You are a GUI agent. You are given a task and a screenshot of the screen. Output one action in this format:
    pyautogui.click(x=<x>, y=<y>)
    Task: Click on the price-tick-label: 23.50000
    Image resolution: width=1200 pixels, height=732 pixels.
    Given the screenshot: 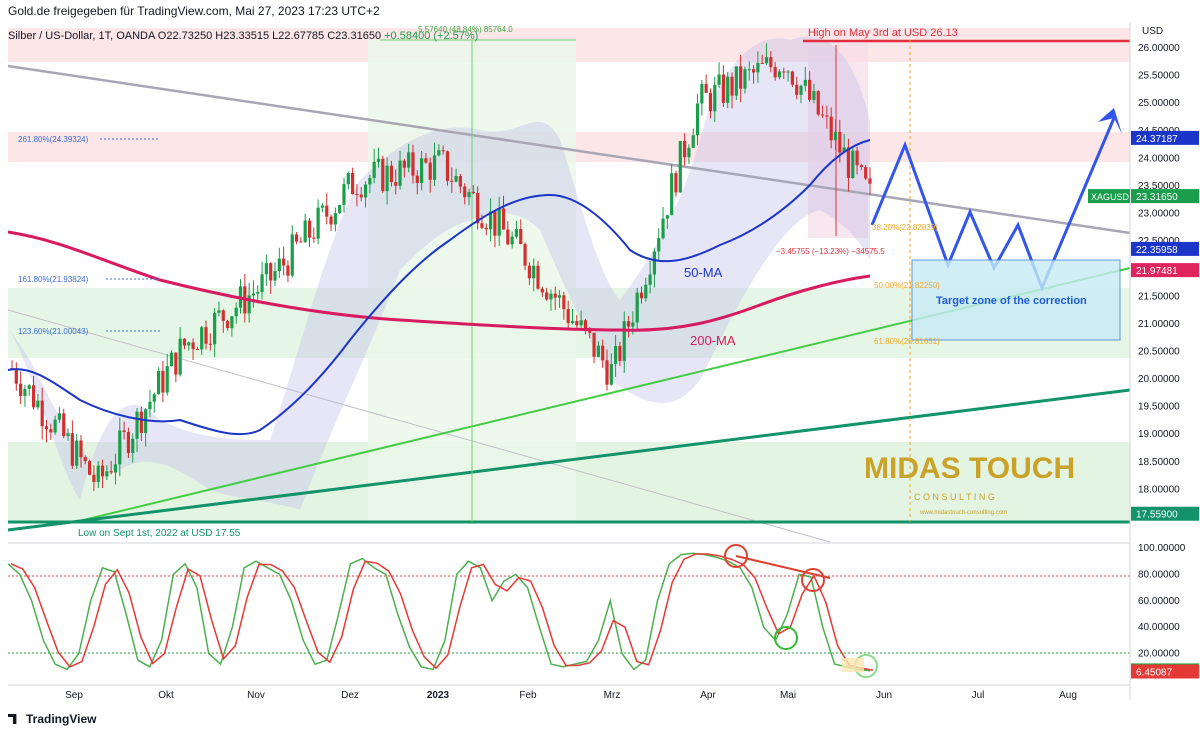 What is the action you would take?
    pyautogui.click(x=1159, y=186)
    